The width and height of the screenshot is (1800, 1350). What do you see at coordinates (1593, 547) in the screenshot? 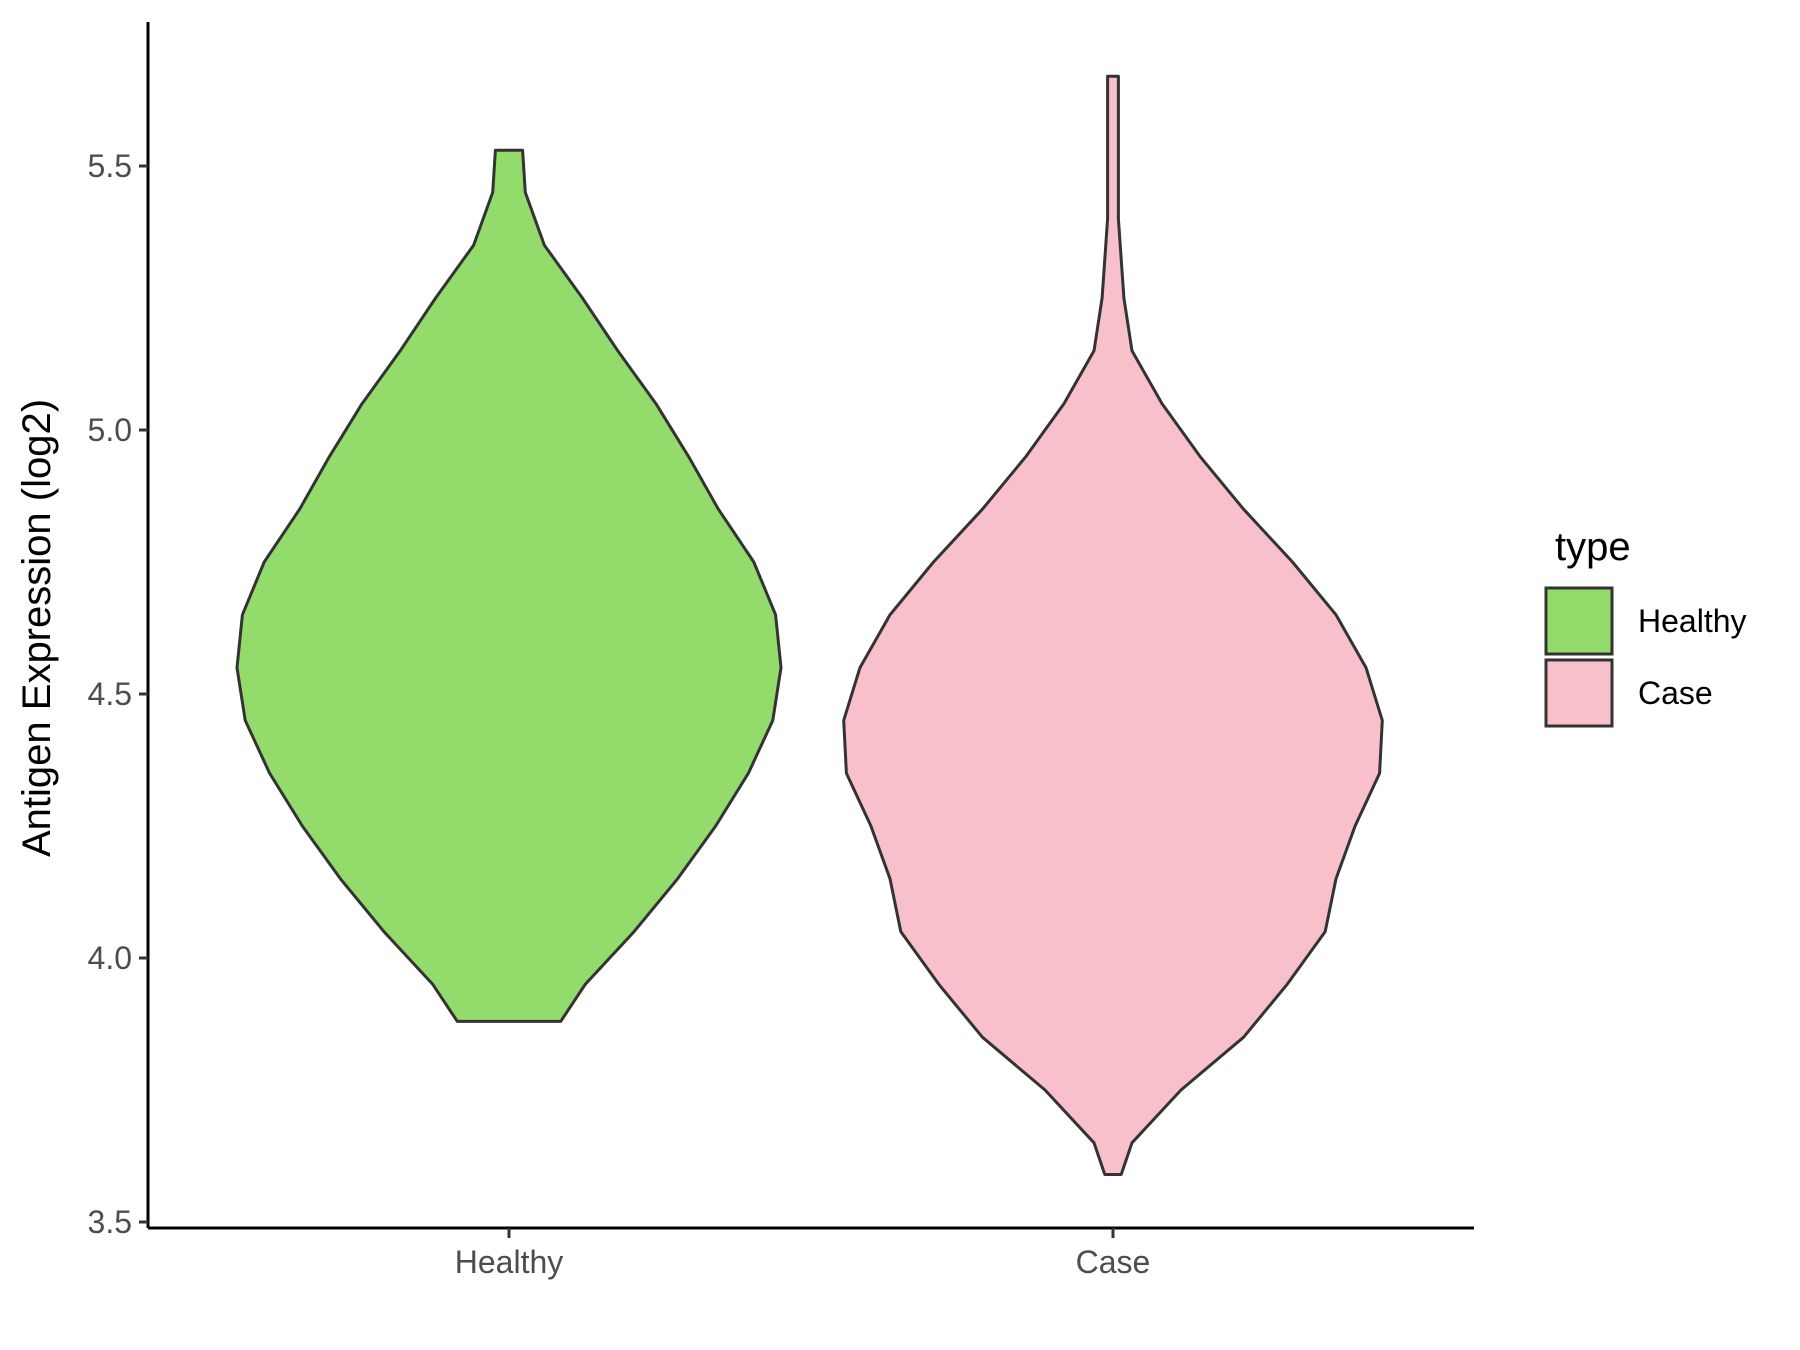
I see `legend-title: type` at bounding box center [1593, 547].